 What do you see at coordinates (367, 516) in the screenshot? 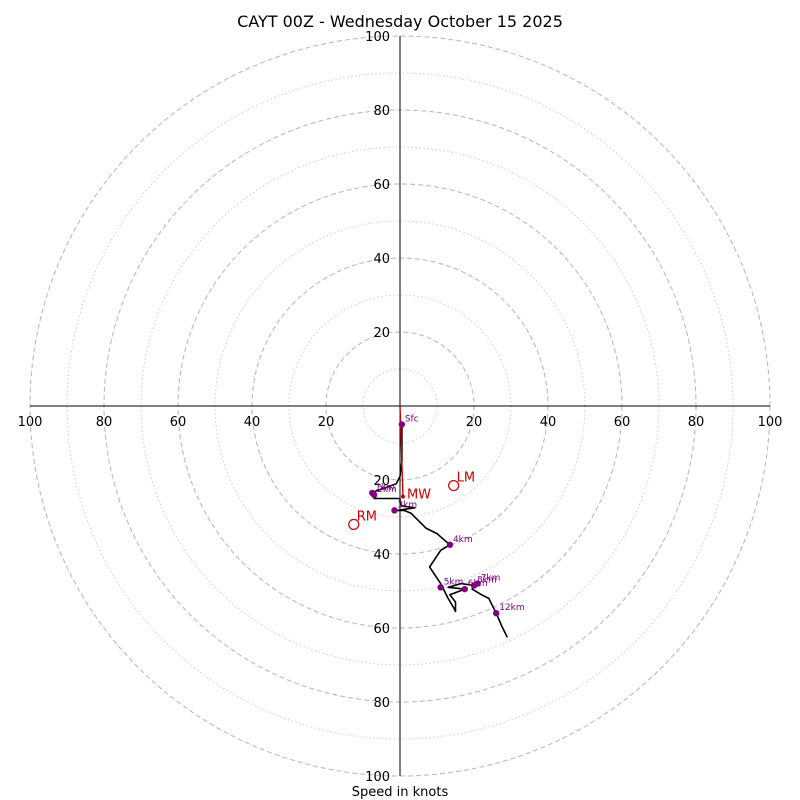
I see `storm-motion-label: RM` at bounding box center [367, 516].